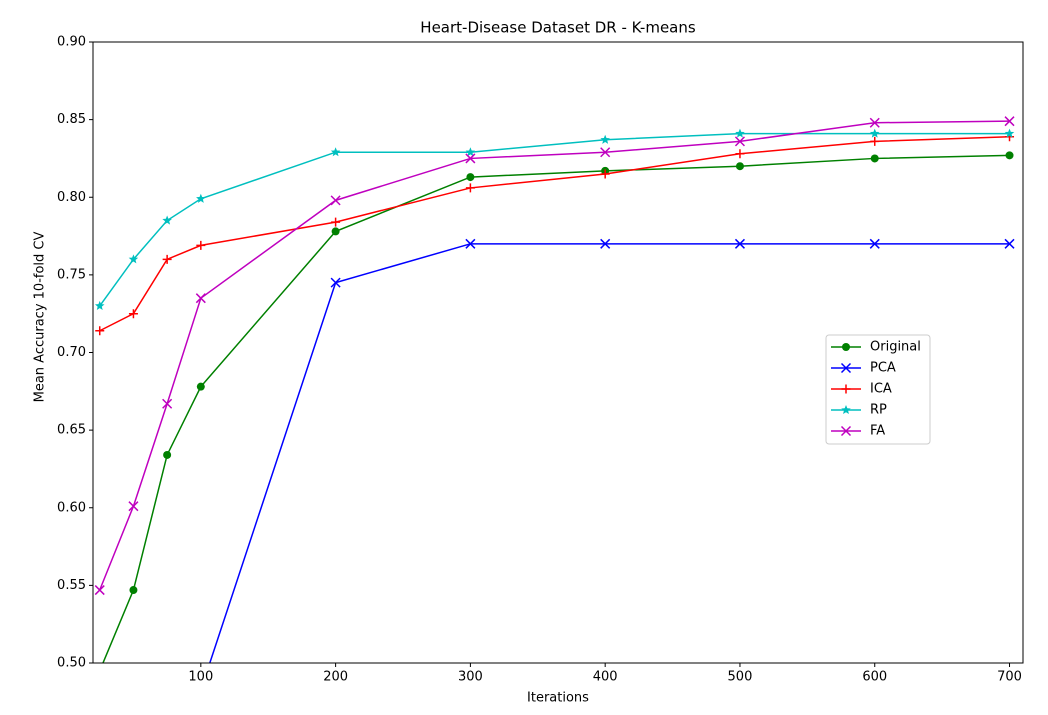 This screenshot has width=1048, height=715. Describe the element at coordinates (71, 507) in the screenshot. I see `y-tick-label: 0.60` at that location.